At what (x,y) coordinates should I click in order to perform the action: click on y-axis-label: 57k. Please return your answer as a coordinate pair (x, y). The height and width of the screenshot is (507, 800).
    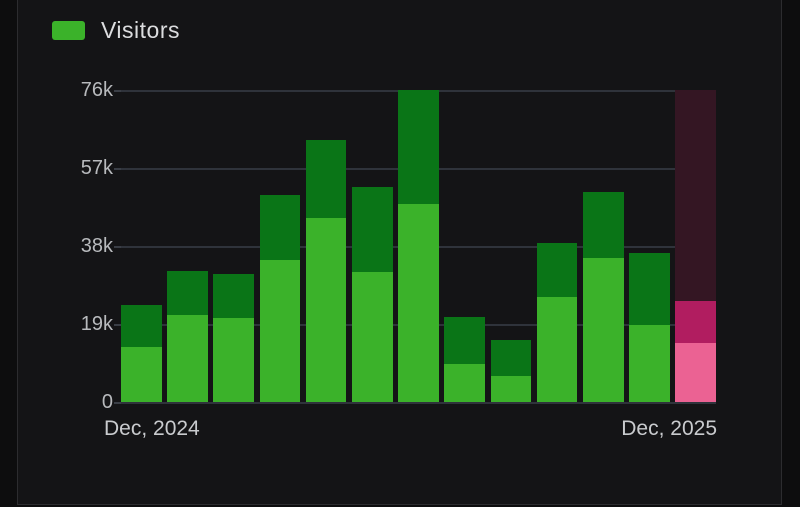
    Looking at the image, I should click on (96, 168).